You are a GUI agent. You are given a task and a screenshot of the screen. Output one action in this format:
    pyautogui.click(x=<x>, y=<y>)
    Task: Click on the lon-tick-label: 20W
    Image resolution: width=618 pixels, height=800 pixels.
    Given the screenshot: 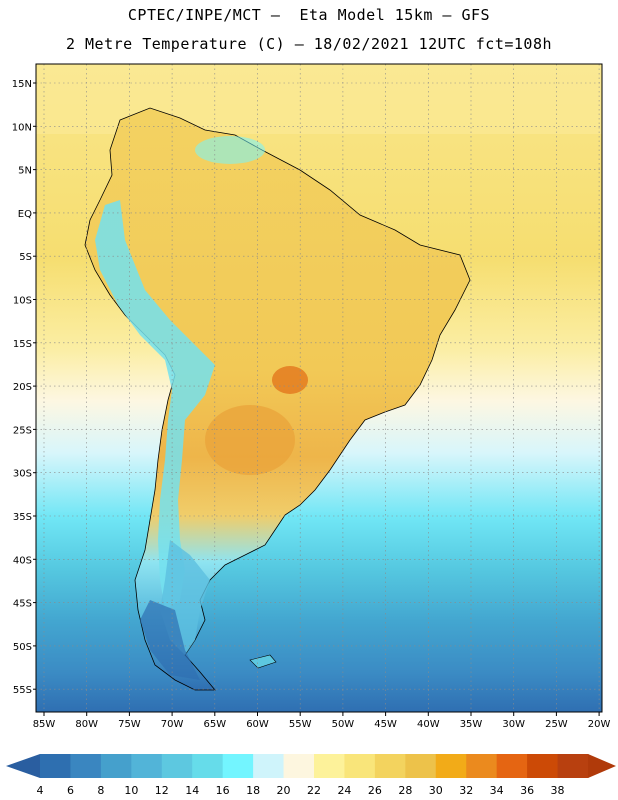 What is the action you would take?
    pyautogui.click(x=599, y=724)
    